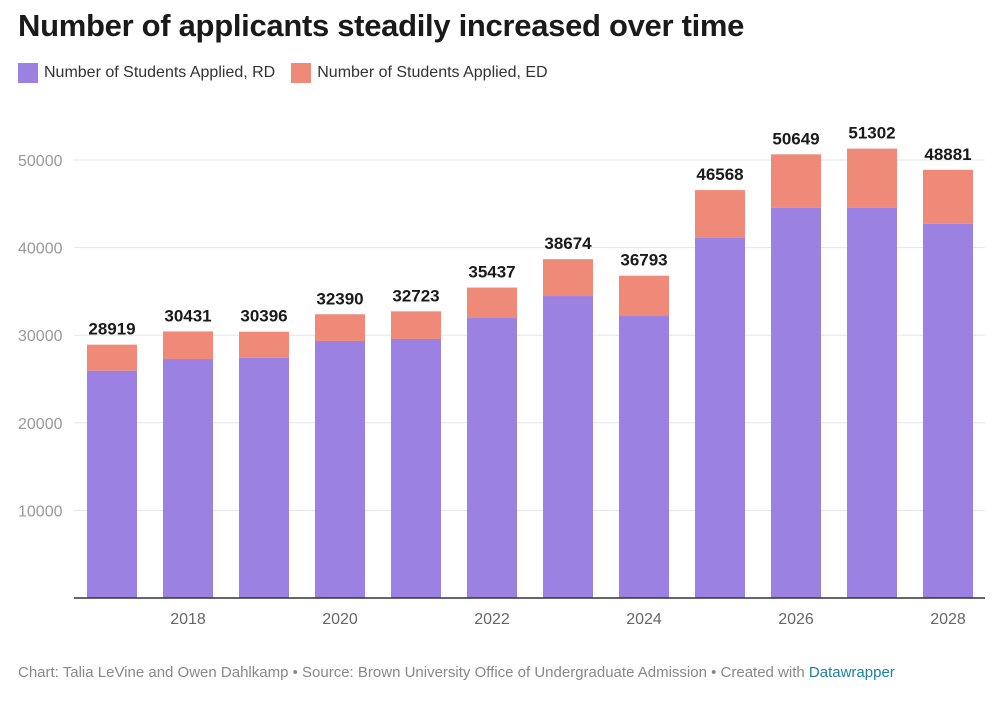  Describe the element at coordinates (160, 72) in the screenshot. I see `legend-label-rd: Number of Students Applied, RD` at that location.